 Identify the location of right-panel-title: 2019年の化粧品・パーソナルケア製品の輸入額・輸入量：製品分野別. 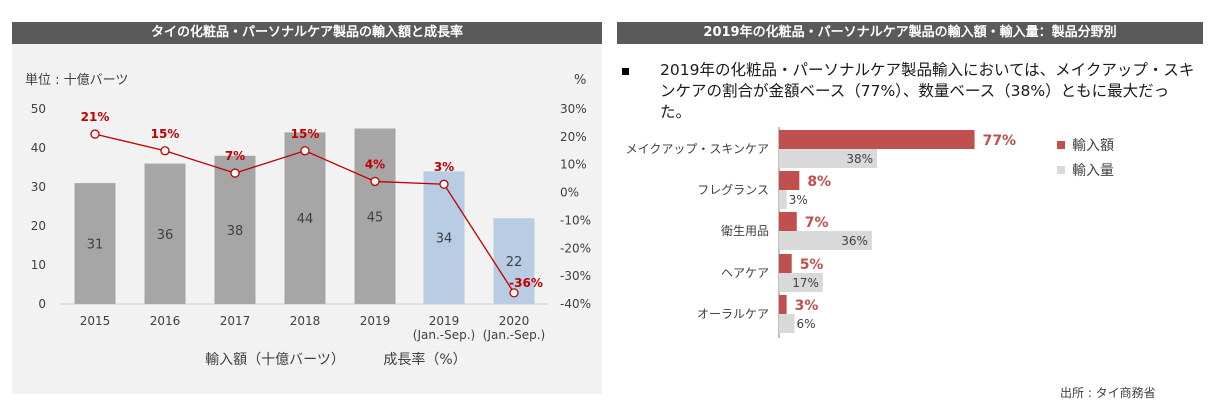
(910, 33).